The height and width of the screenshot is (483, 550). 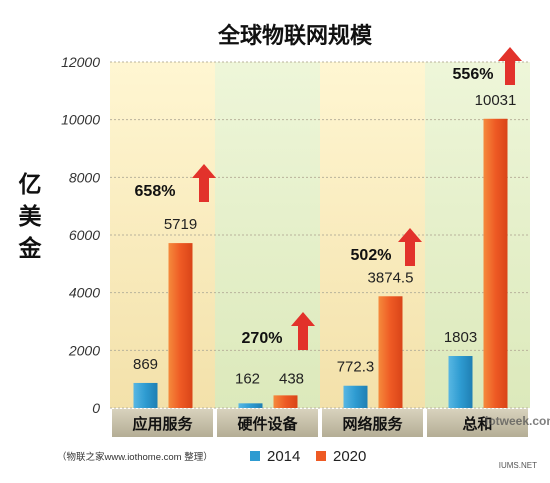 What do you see at coordinates (517, 421) in the screenshot?
I see `watermark: iotweek.com` at bounding box center [517, 421].